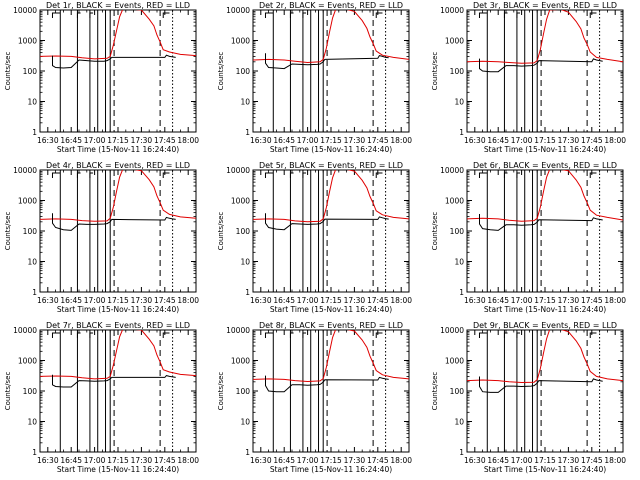 This screenshot has width=640, height=480. I want to click on panel-title: Det 3r, BLACK = Events, RED = LLD, so click(545, 5).